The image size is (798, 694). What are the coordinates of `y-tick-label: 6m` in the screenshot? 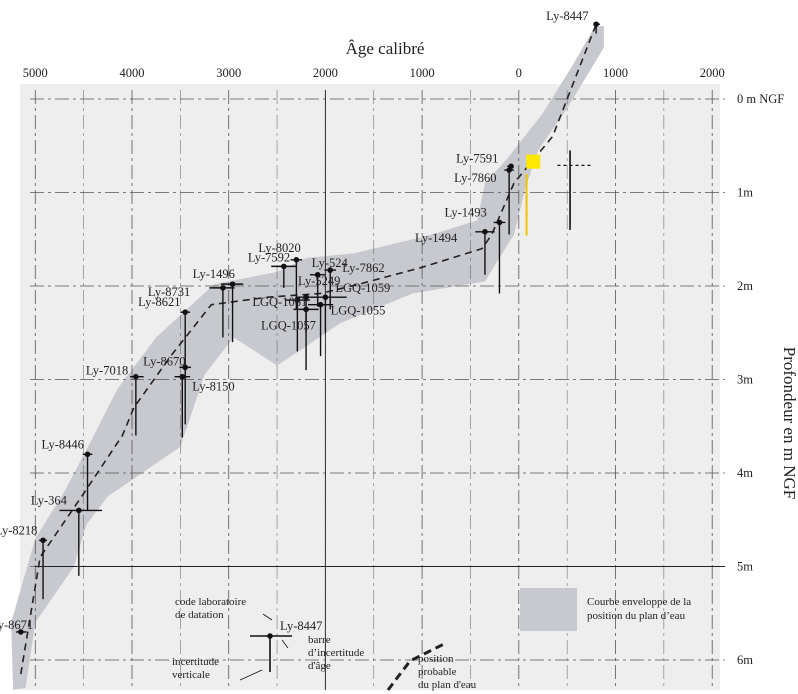 It's located at (745, 660).